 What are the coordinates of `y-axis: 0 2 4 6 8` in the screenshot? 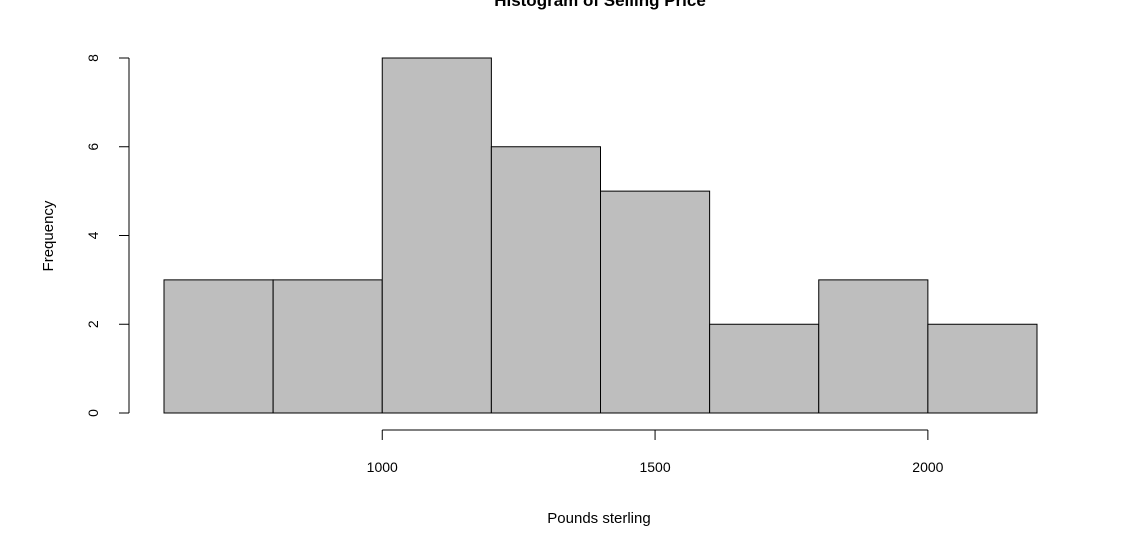 It's located at (107, 235).